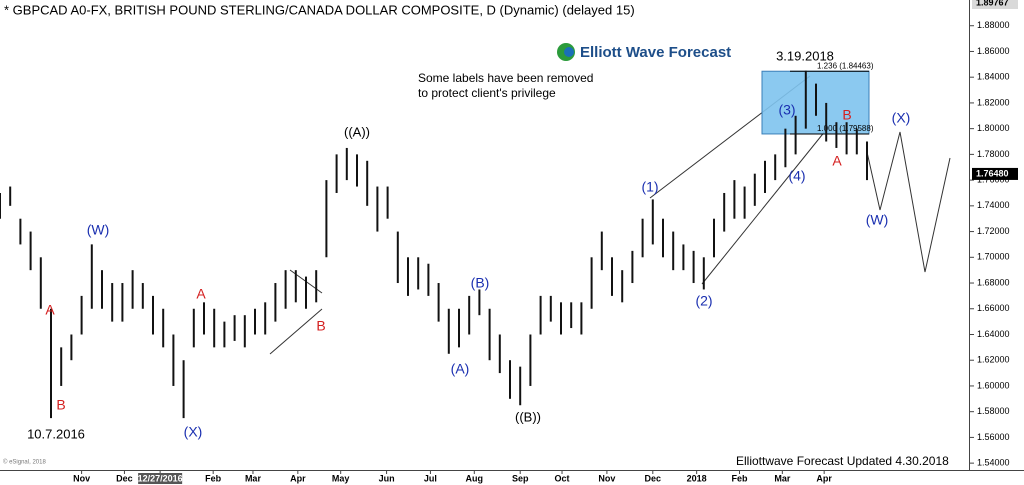 The height and width of the screenshot is (485, 1024). What do you see at coordinates (475, 478) in the screenshot?
I see `x-tick-label: Aug` at bounding box center [475, 478].